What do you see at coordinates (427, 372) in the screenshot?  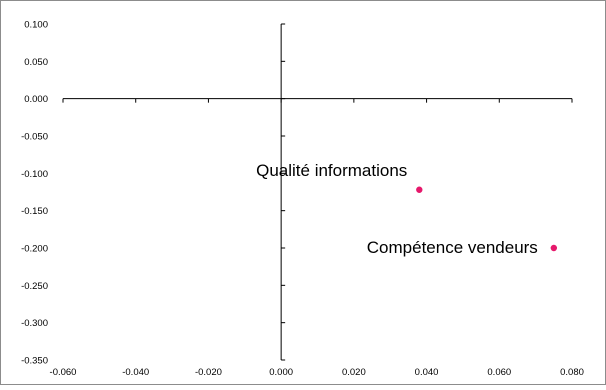 I see `x-tick-label: 0.040` at bounding box center [427, 372].